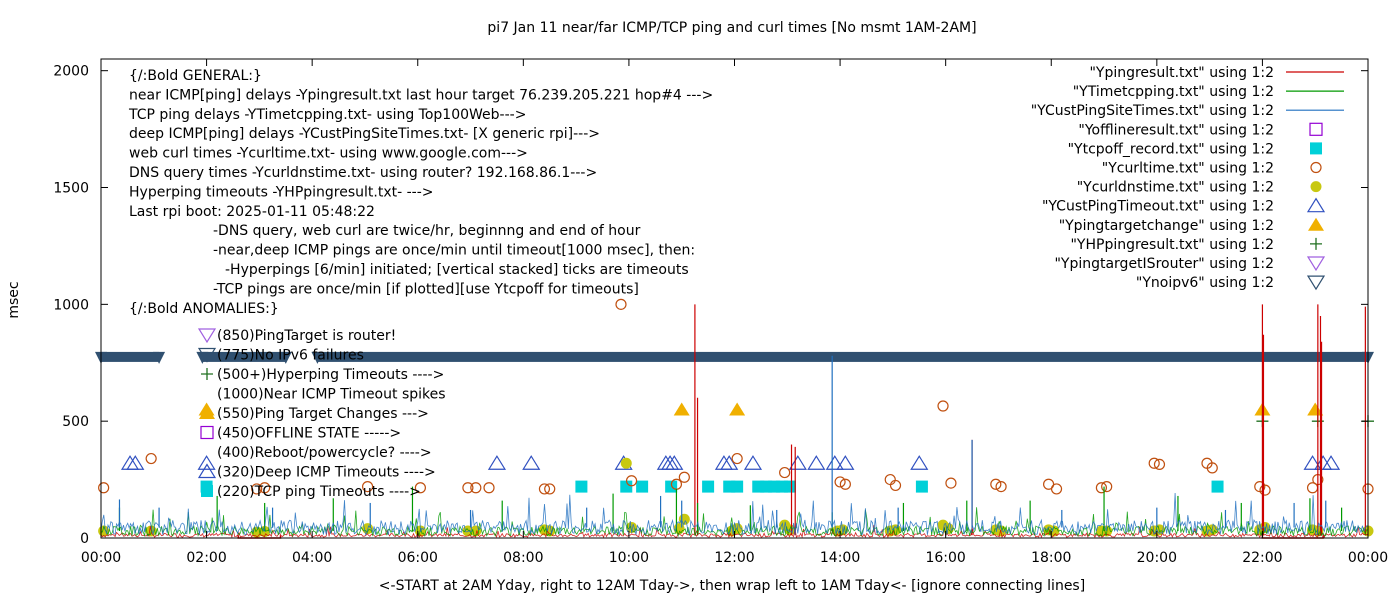 This screenshot has height=600, width=1400. I want to click on legend-label-5: "Ycurltime.txt" using 1:2, so click(1188, 169).